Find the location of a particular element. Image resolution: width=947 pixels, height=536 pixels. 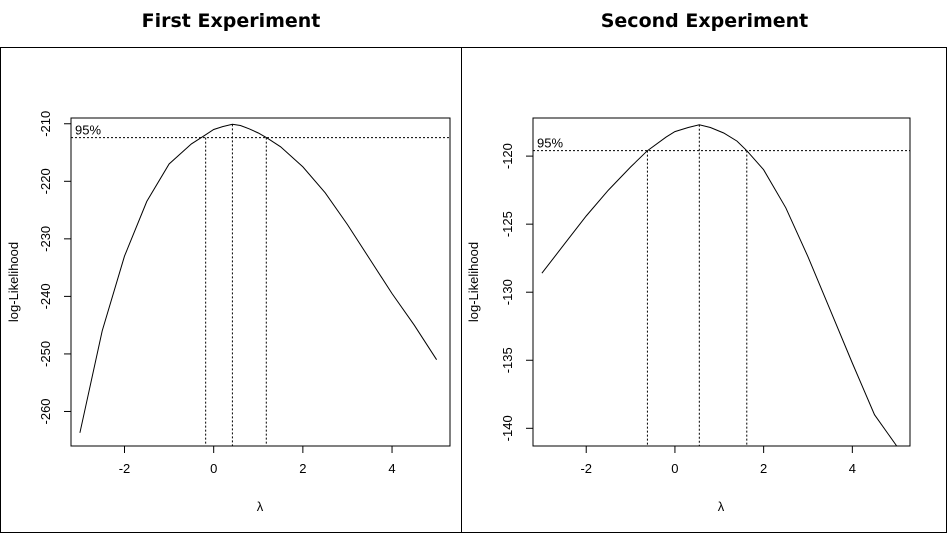

y-tick-label: -130 is located at coordinates (507, 292).